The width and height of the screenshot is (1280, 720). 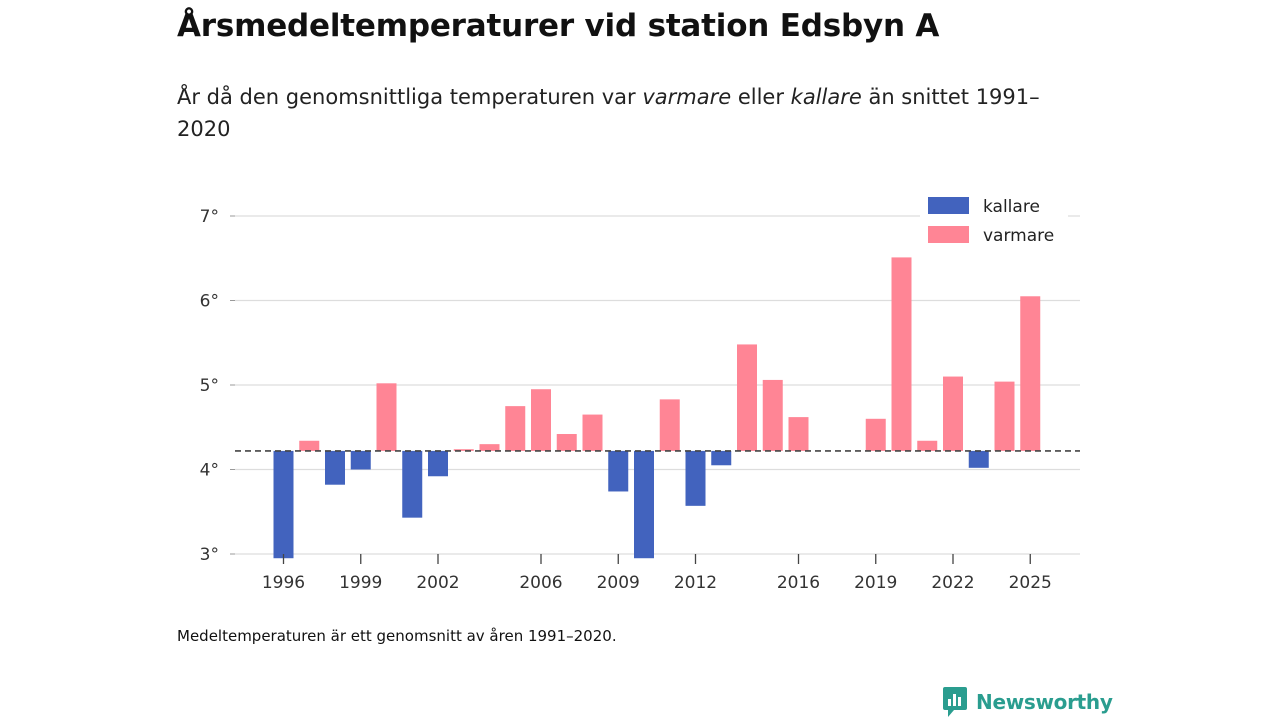 I want to click on x-tick-label: 2006, so click(x=540, y=583).